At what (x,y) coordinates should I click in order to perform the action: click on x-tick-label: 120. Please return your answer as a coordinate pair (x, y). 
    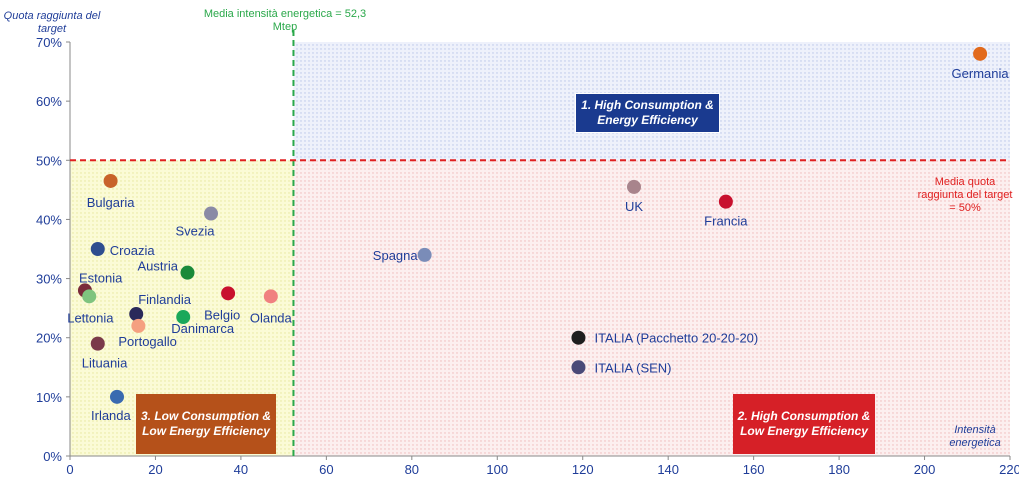
    Looking at the image, I should click on (583, 469).